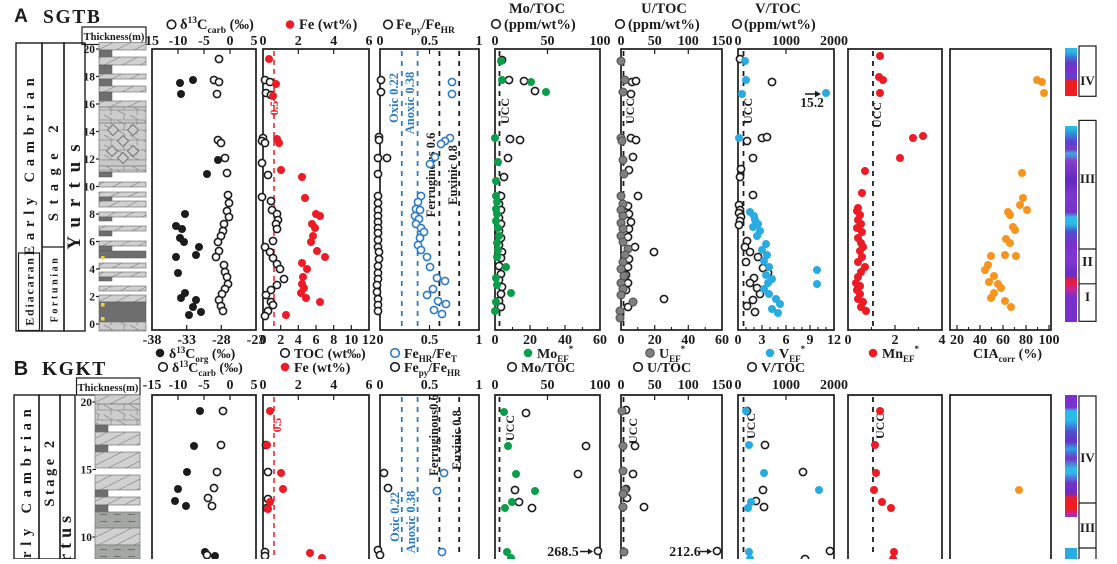 This screenshot has height=564, width=1117. Describe the element at coordinates (254, 385) in the screenshot. I see `svg-text: 5` at that location.